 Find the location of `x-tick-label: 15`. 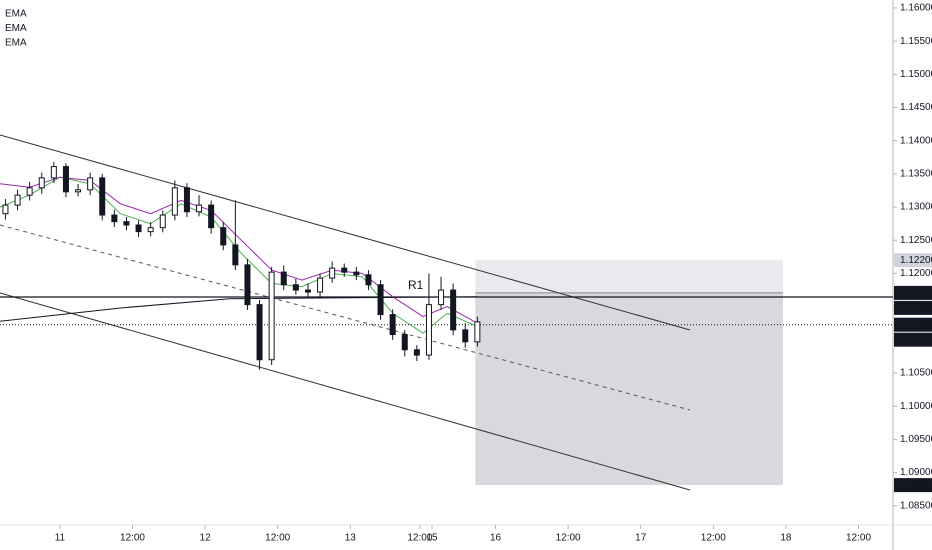

x-tick-label: 15 is located at coordinates (432, 538).